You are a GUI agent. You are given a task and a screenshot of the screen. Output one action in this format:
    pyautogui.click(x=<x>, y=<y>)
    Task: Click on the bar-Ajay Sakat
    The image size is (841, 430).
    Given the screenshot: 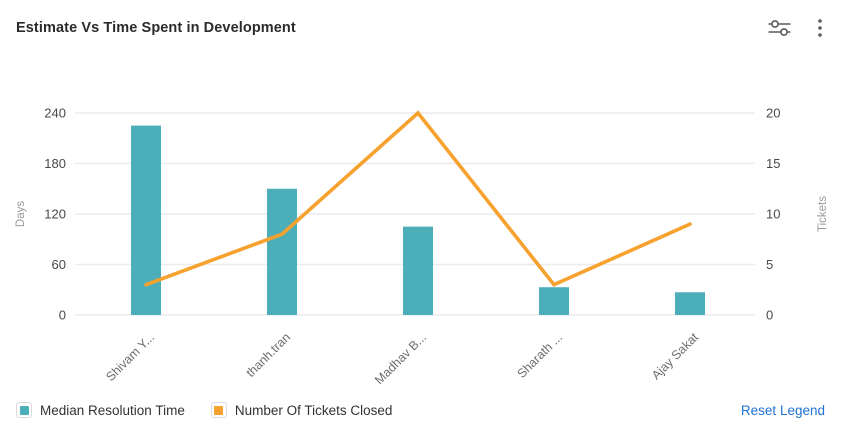 What is the action you would take?
    pyautogui.click(x=690, y=303)
    